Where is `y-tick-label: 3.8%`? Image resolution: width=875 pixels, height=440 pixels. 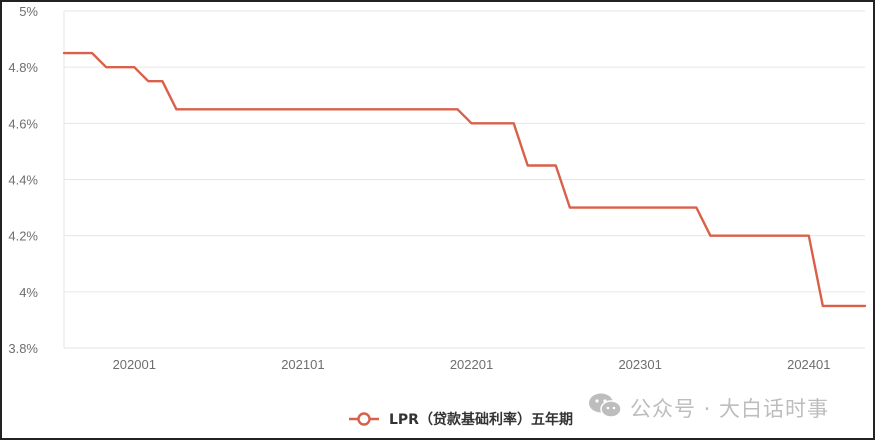
y-tick-label: 3.8% is located at coordinates (23, 348).